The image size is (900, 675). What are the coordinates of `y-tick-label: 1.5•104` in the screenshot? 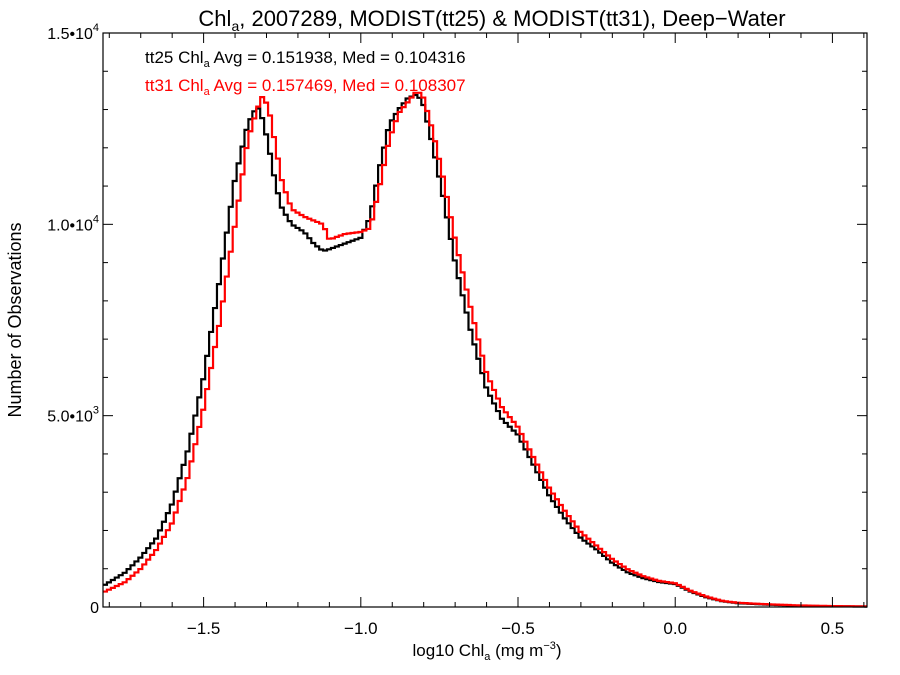 It's located at (73, 32).